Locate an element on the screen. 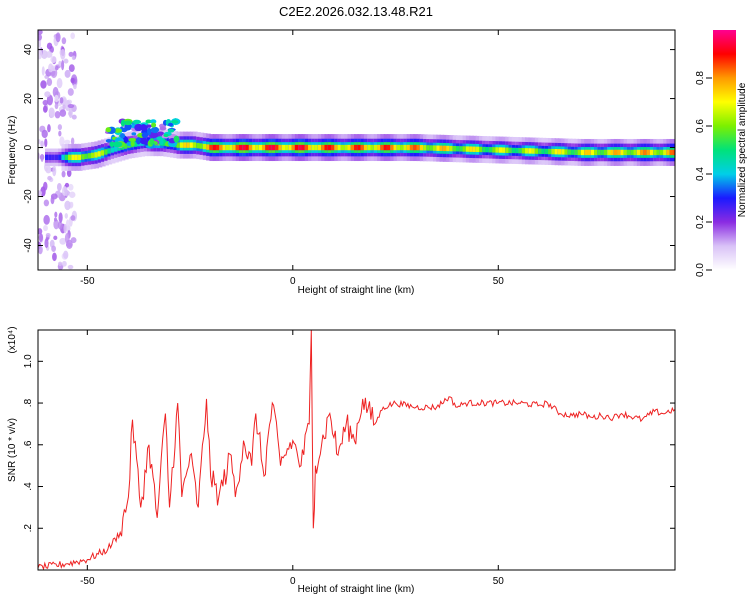 The image size is (750, 600). colorbar-scale is located at coordinates (724, 150).